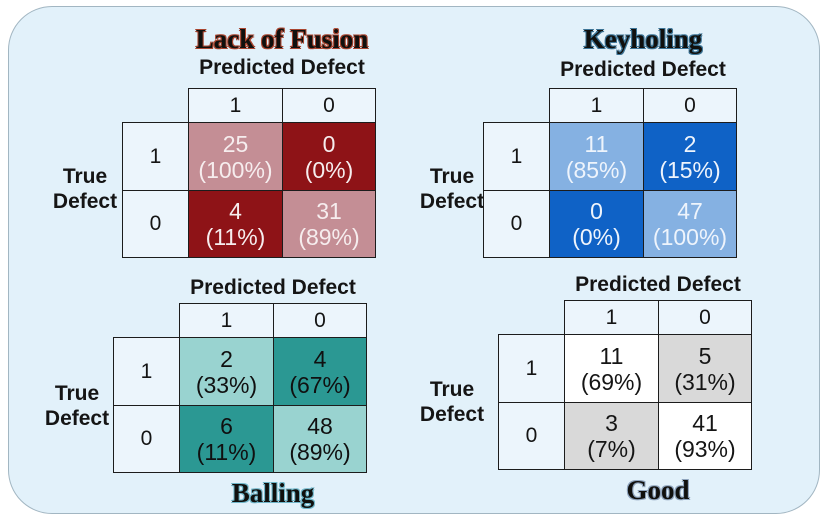 The image size is (830, 524). What do you see at coordinates (226, 384) in the screenshot?
I see `cell-percent: (33%)` at bounding box center [226, 384].